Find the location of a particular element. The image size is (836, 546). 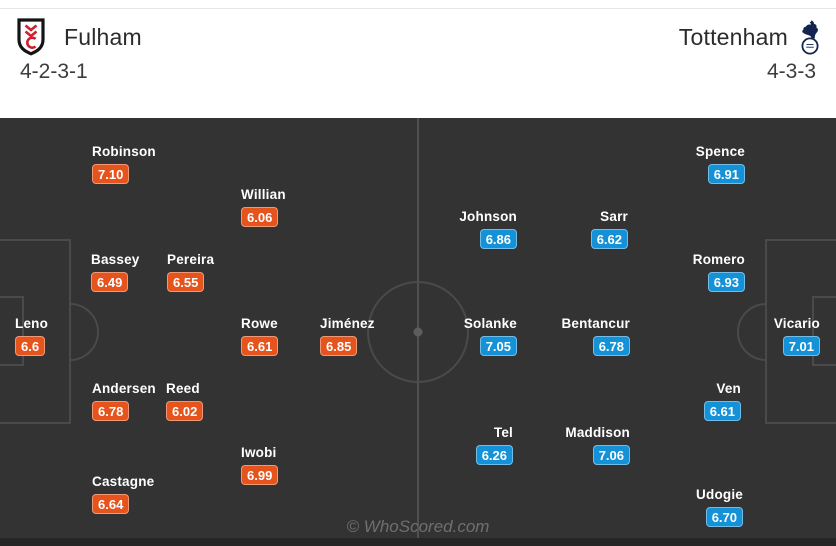

player-name: Tel is located at coordinates (503, 432).